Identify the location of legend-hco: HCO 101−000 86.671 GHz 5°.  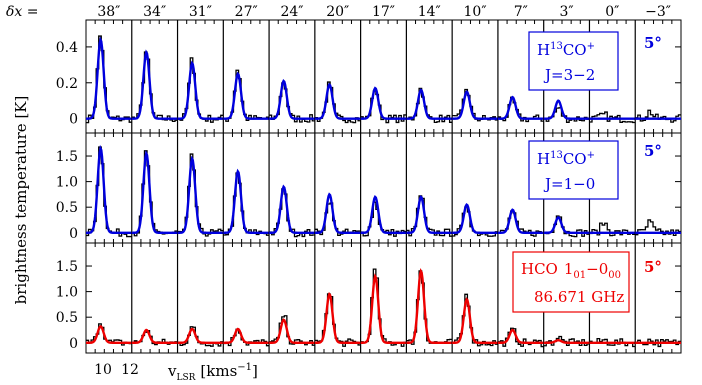
(587, 282).